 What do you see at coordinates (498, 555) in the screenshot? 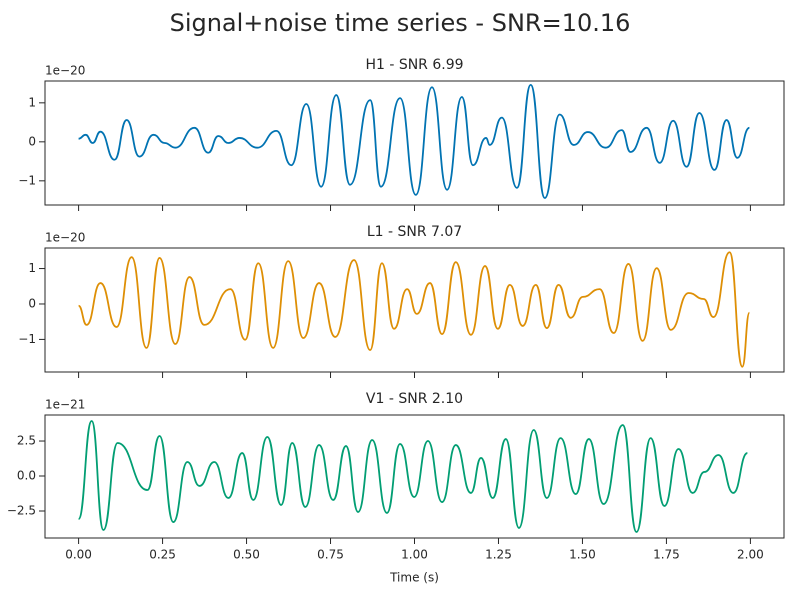
I see `x-tick-label: 1.25` at bounding box center [498, 555].